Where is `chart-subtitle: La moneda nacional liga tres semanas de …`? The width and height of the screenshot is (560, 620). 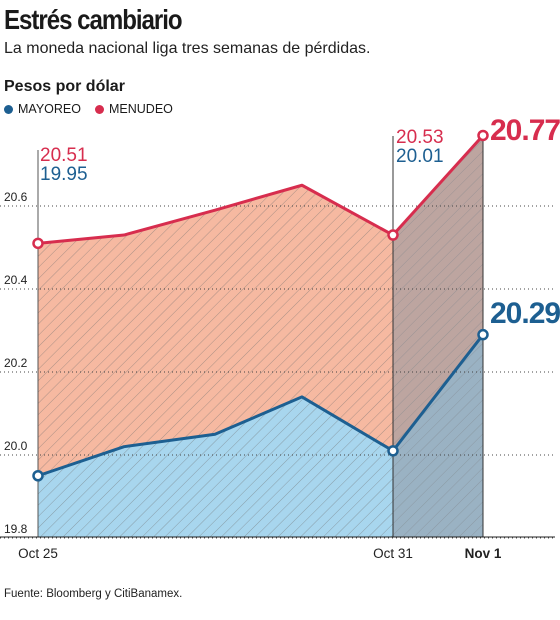
chart-subtitle: La moneda nacional liga tres semanas de … is located at coordinates (187, 48).